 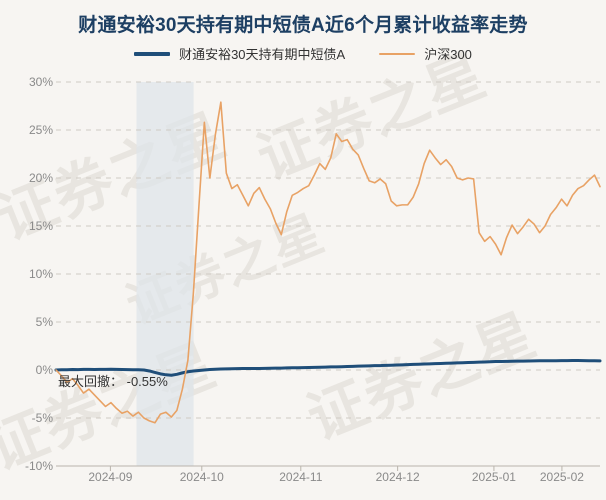 I want to click on series-line-fund, so click(x=328, y=368).